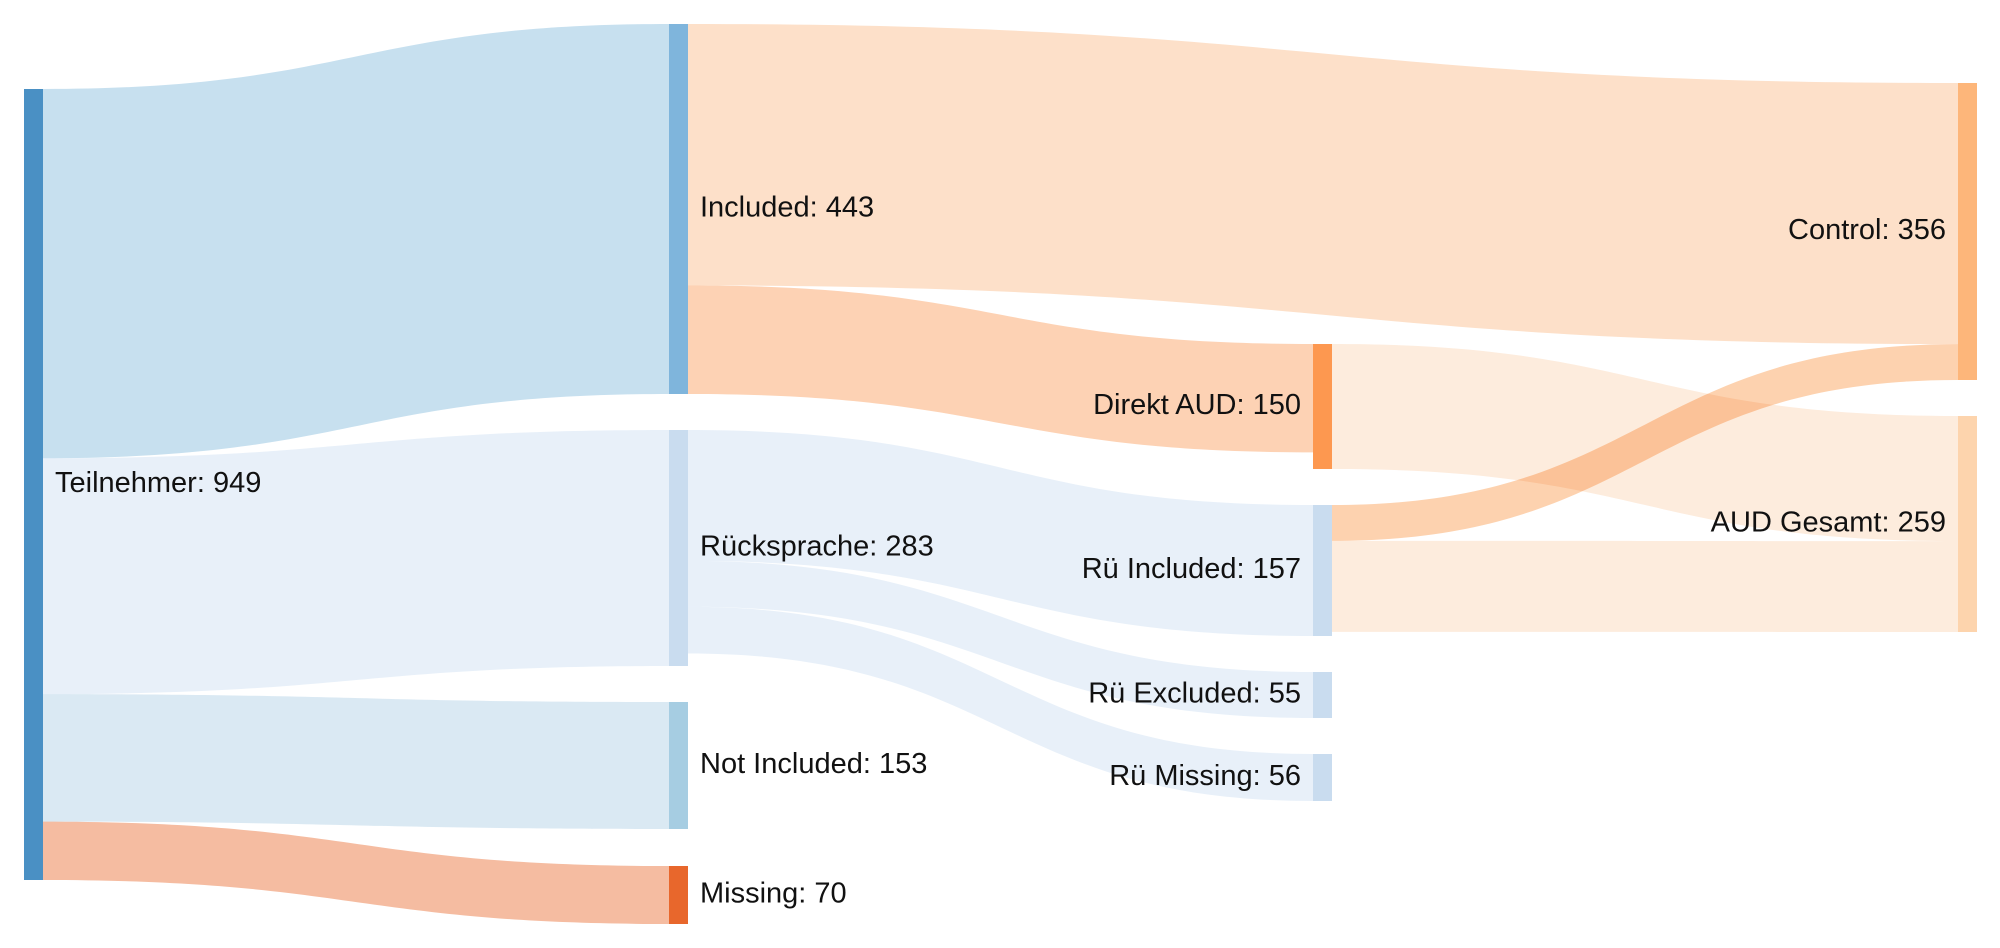 The width and height of the screenshot is (2000, 948). What do you see at coordinates (1322, 406) in the screenshot?
I see `node-direkt_aud` at bounding box center [1322, 406].